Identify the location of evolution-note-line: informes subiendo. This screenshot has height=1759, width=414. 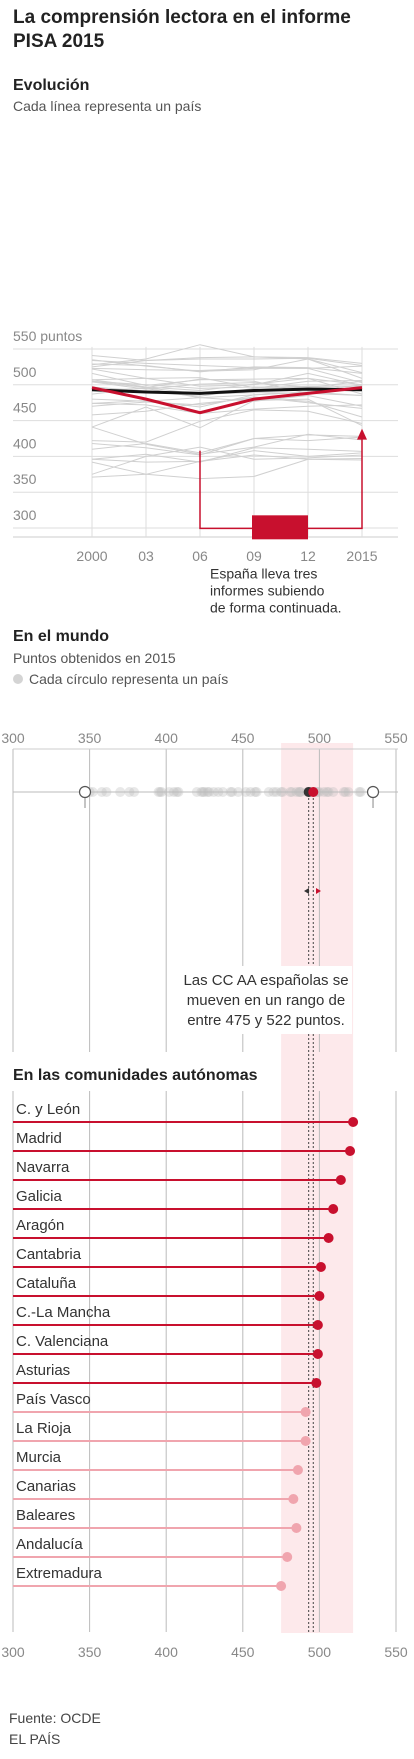
(267, 590).